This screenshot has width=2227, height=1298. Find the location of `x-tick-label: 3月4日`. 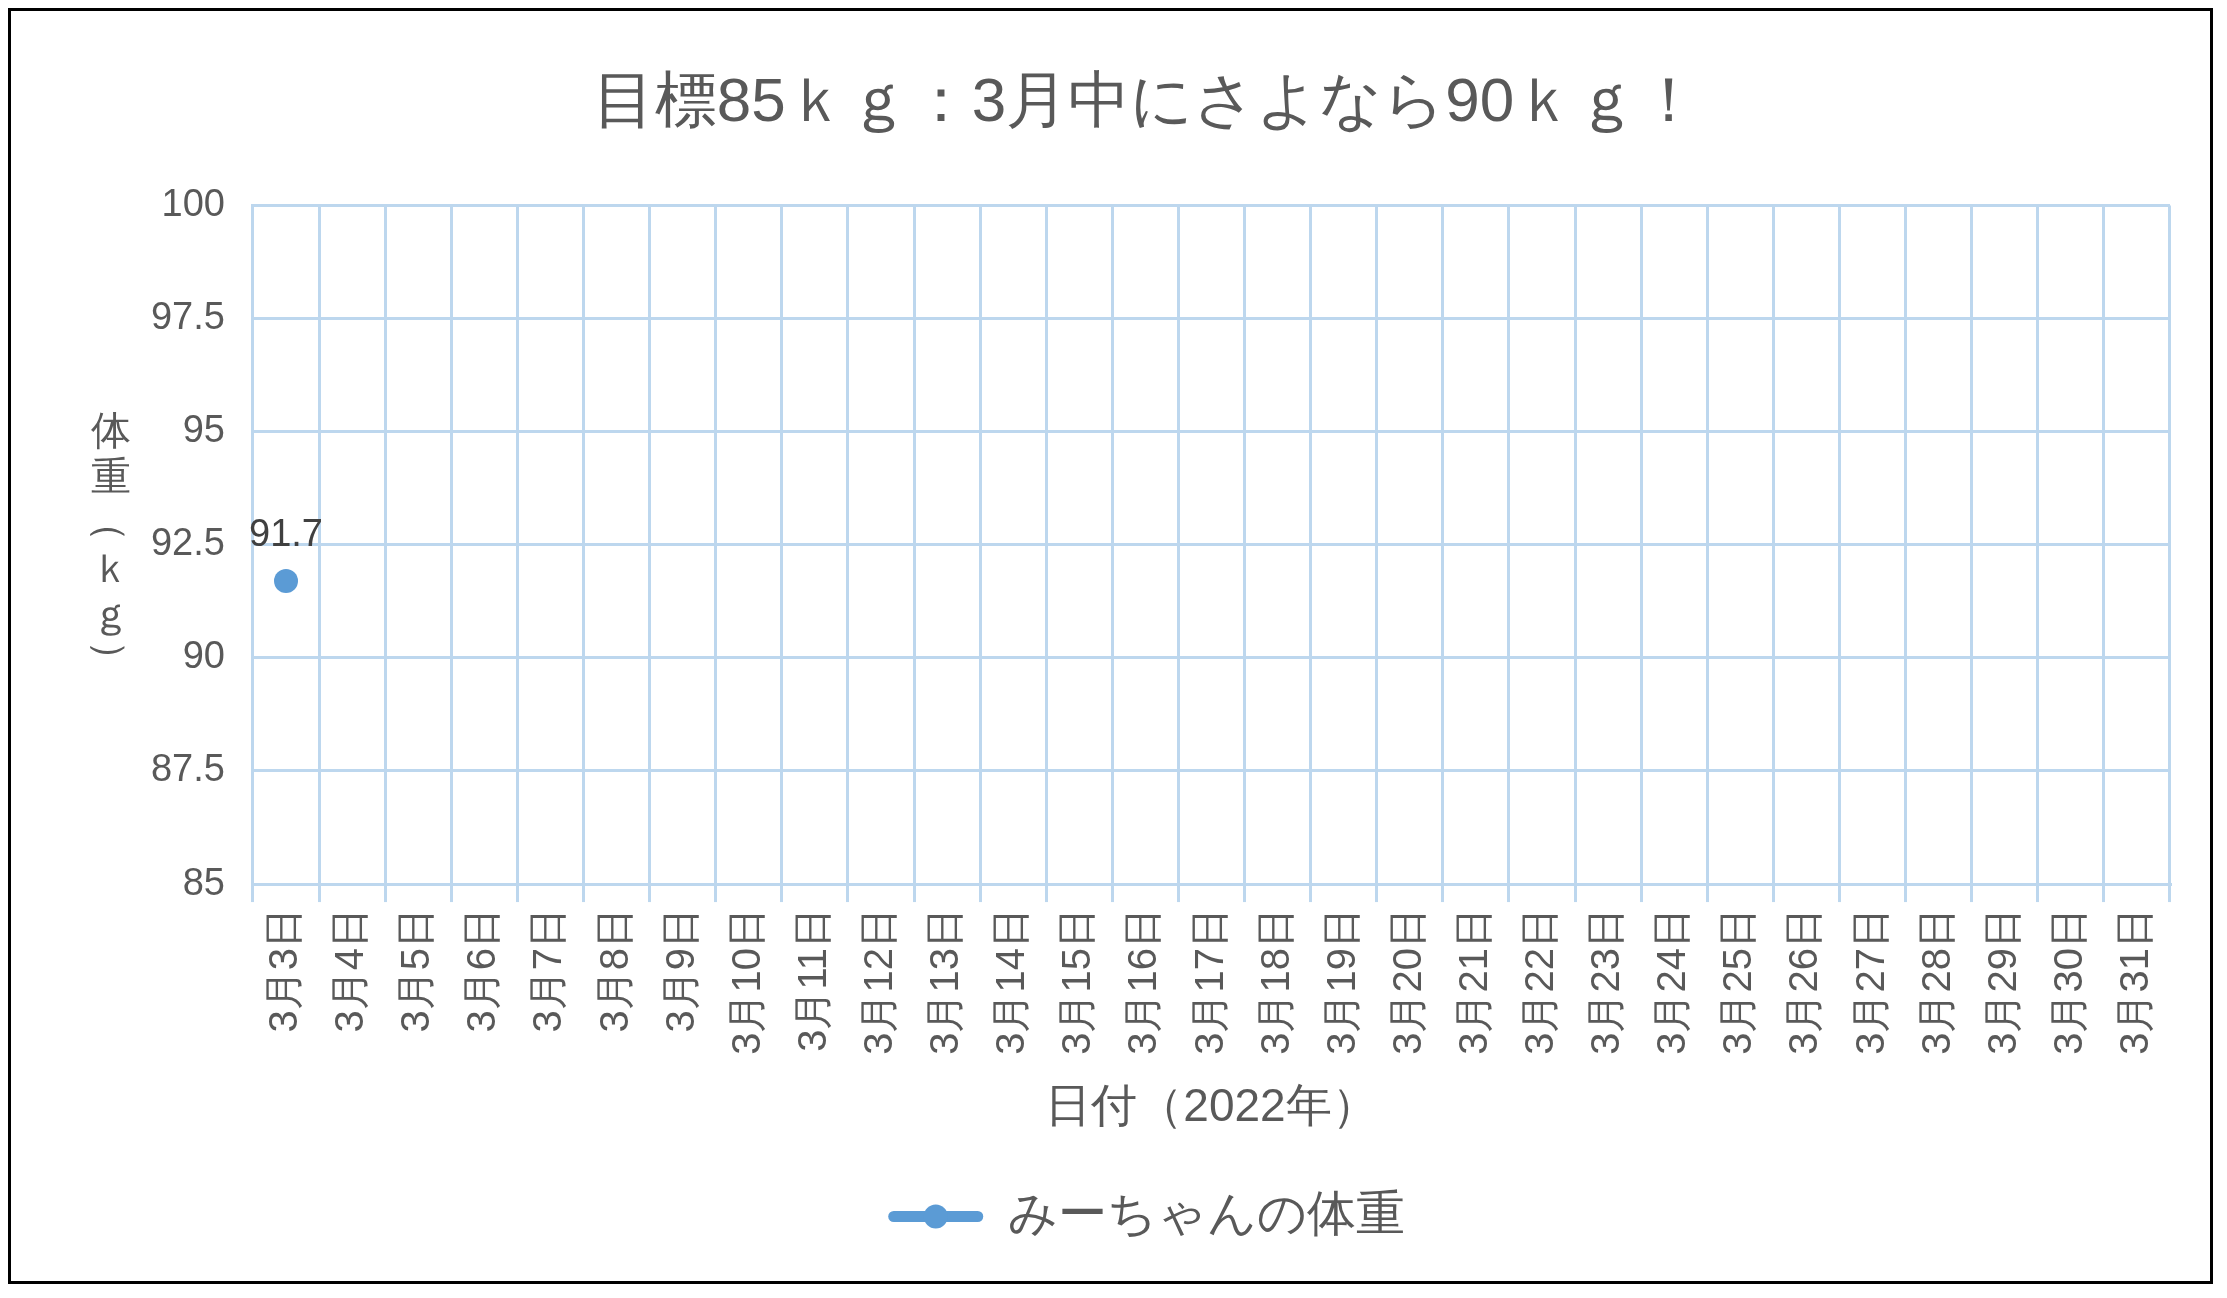

x-tick-label: 3月4日 is located at coordinates (349, 970).